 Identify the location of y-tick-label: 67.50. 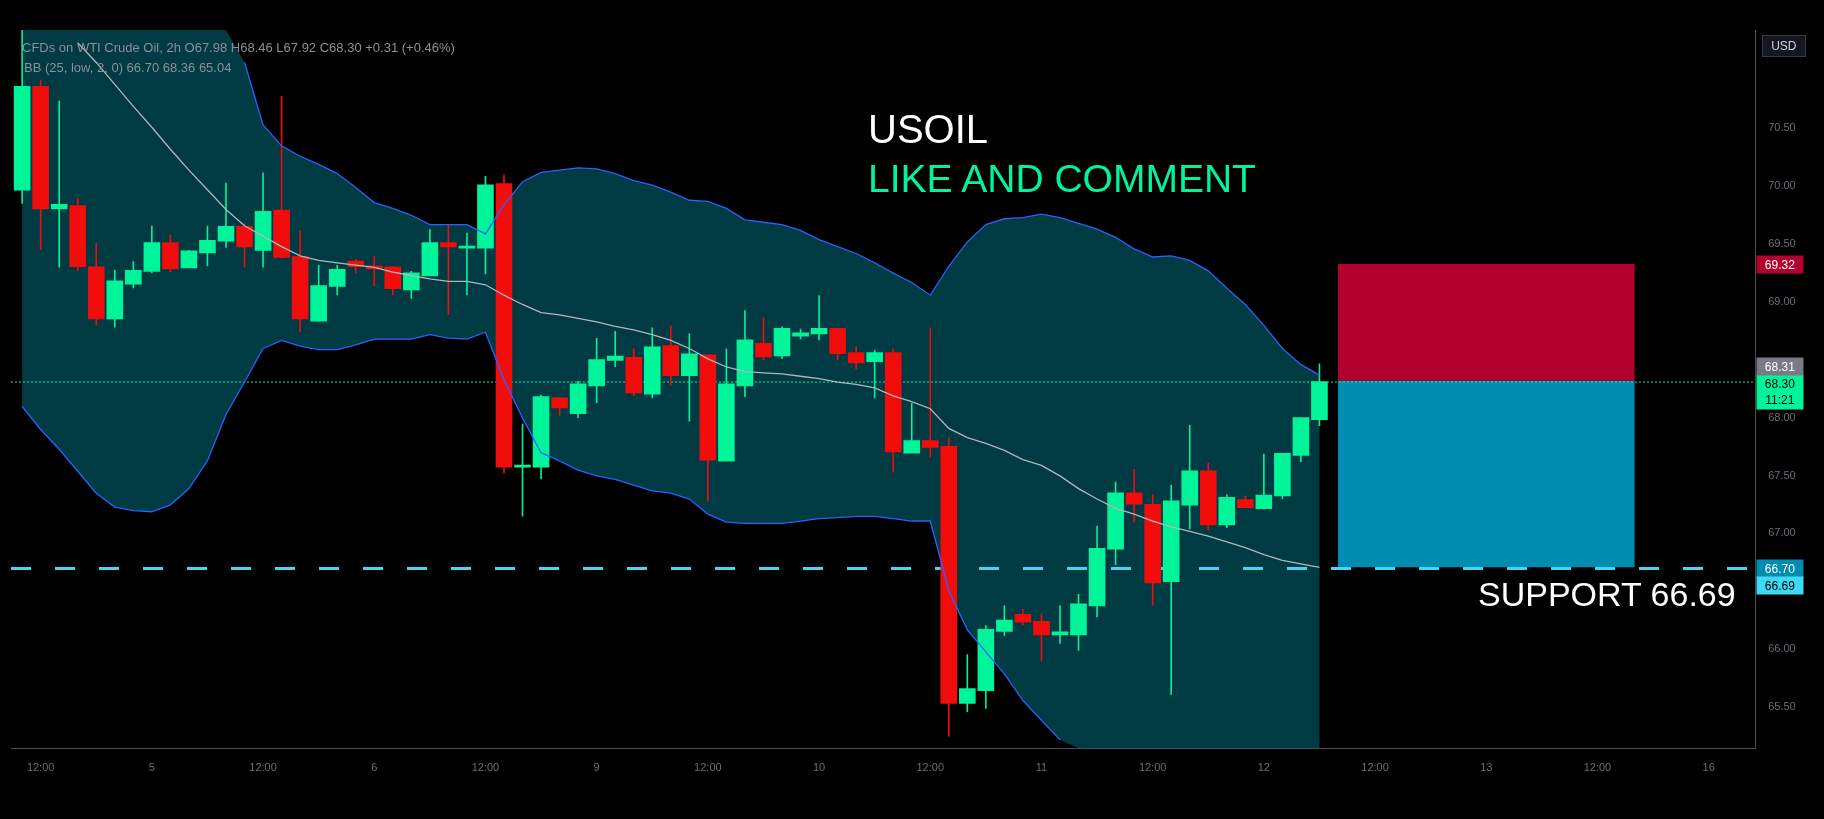
(1782, 474).